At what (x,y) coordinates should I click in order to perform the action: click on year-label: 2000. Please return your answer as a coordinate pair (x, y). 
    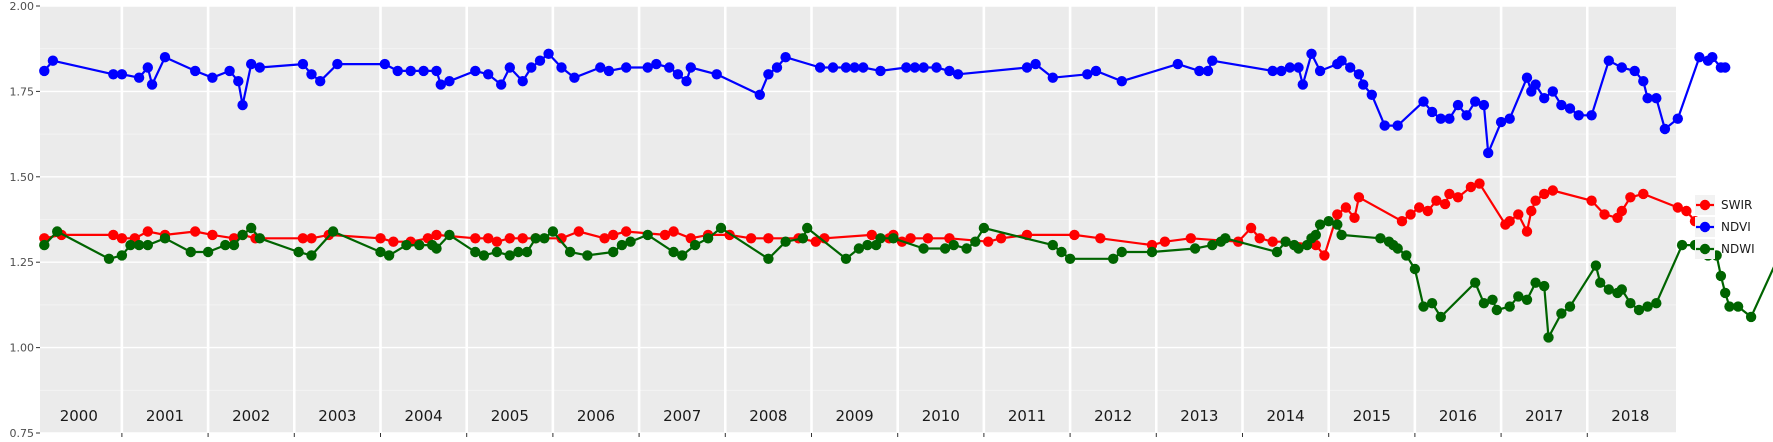
    Looking at the image, I should click on (79, 416).